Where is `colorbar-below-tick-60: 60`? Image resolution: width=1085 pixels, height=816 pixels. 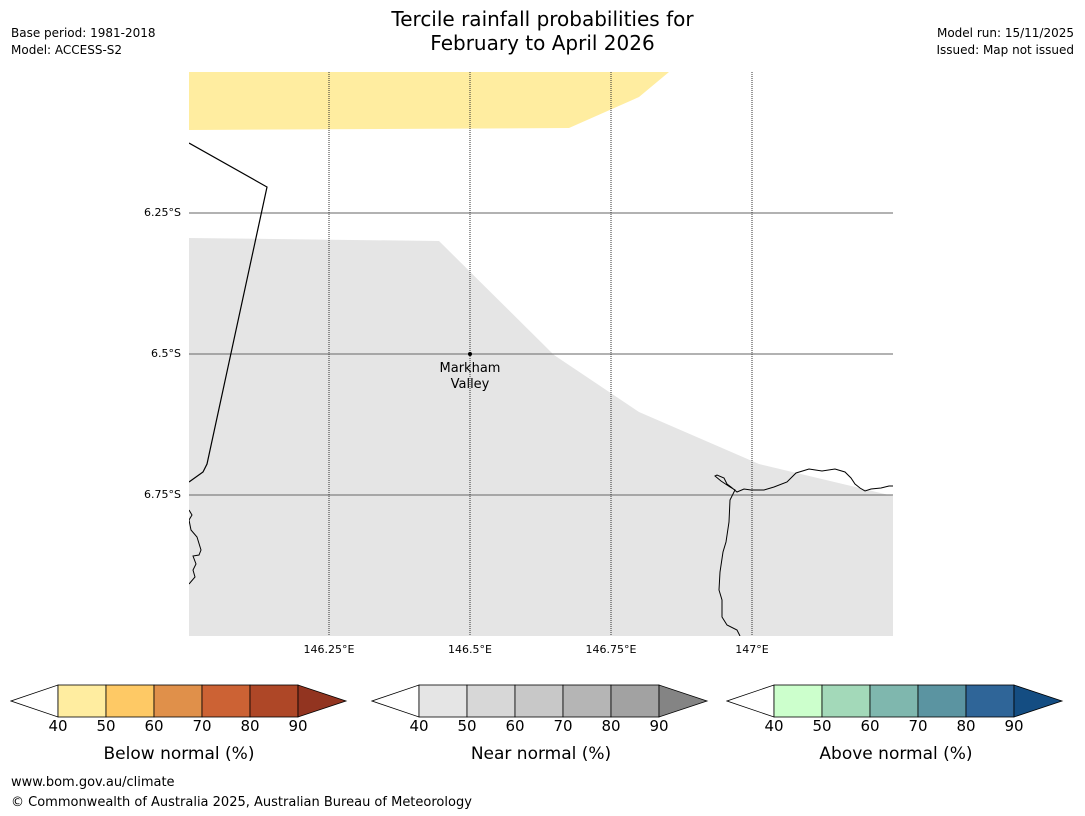
colorbar-below-tick-60: 60 is located at coordinates (153, 725).